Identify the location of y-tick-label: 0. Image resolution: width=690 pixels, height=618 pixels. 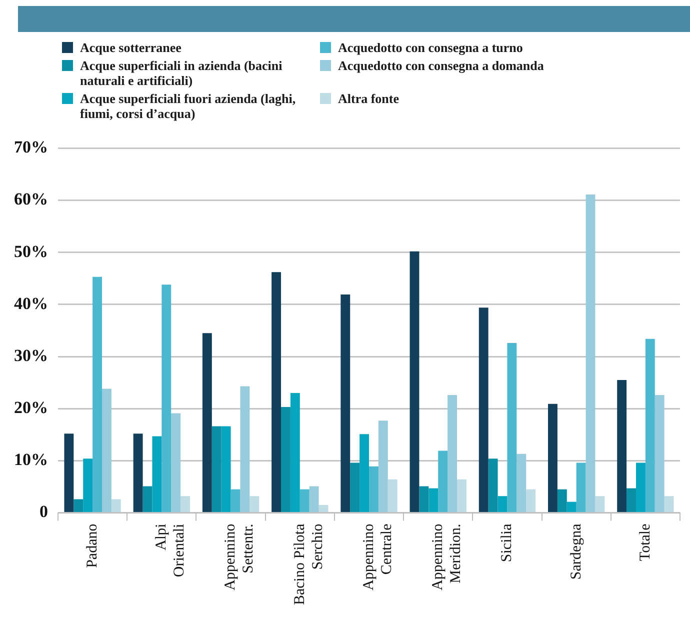
(44, 512).